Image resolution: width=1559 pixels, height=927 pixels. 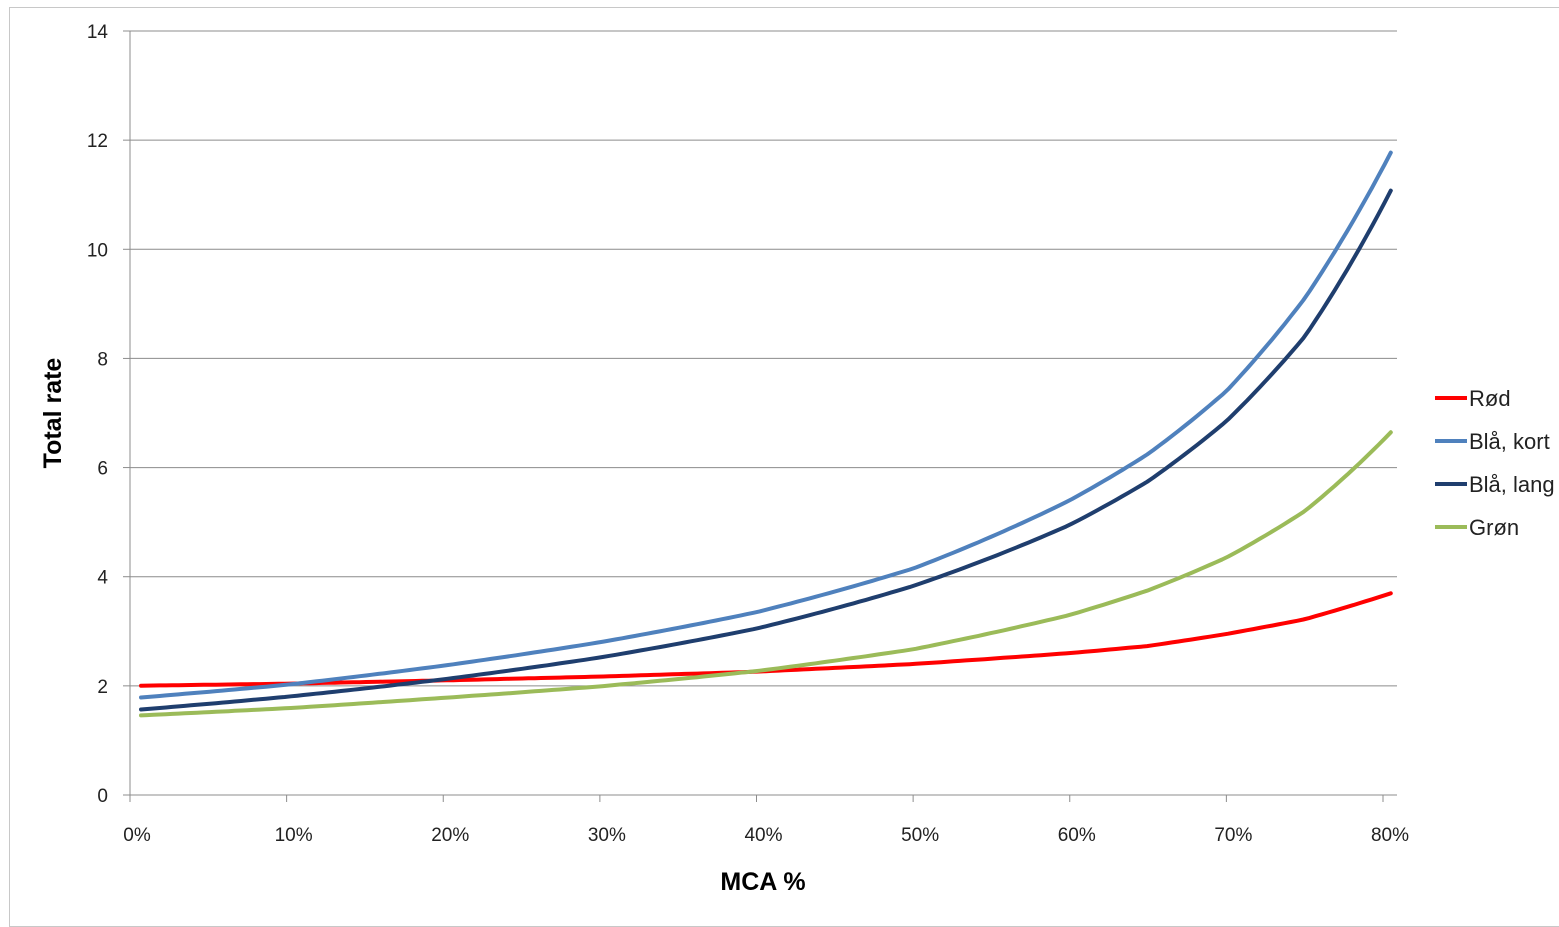 What do you see at coordinates (1495, 463) in the screenshot?
I see `legend: Rød Blå, kort Blå, lang Grøn` at bounding box center [1495, 463].